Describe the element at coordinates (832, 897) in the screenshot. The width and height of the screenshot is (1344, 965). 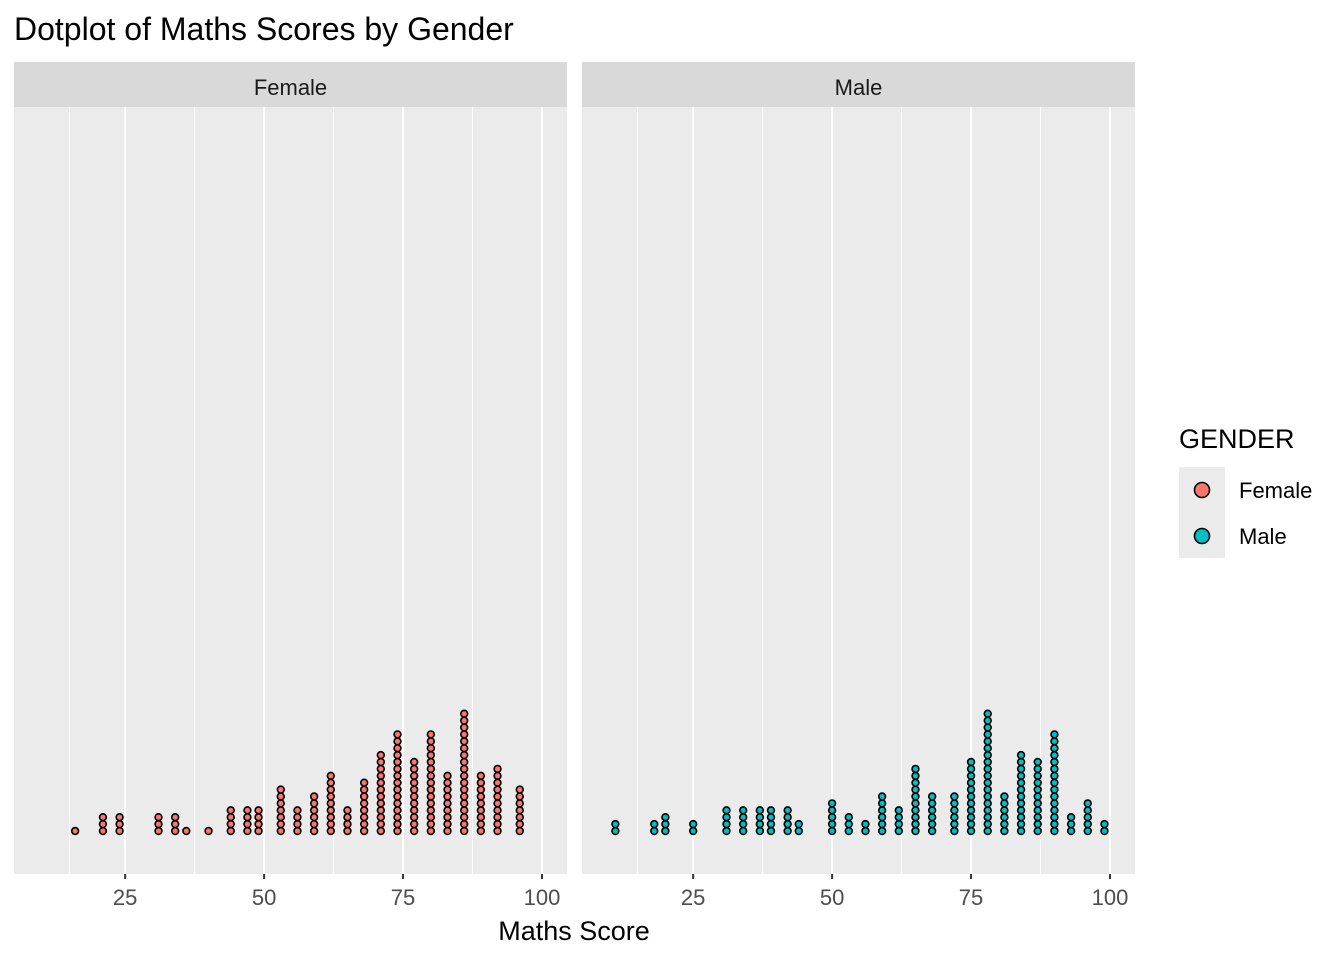
I see `x-tick-label: 50` at that location.